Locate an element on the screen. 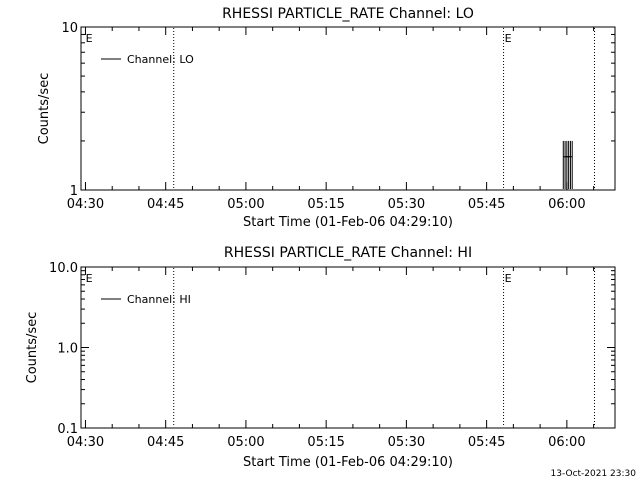 The height and width of the screenshot is (484, 640). chart-title: RHESSI PARTICLE_RATE Channel: HI is located at coordinates (348, 253).